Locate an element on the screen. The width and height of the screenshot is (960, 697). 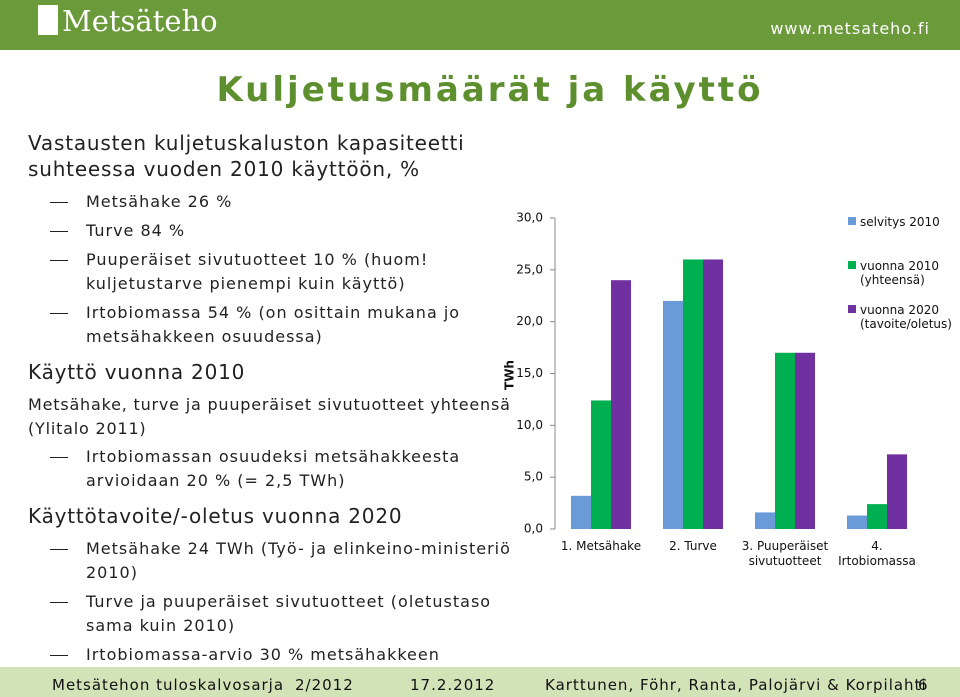
bullet-item: Metsähake 26 % is located at coordinates (278, 202).